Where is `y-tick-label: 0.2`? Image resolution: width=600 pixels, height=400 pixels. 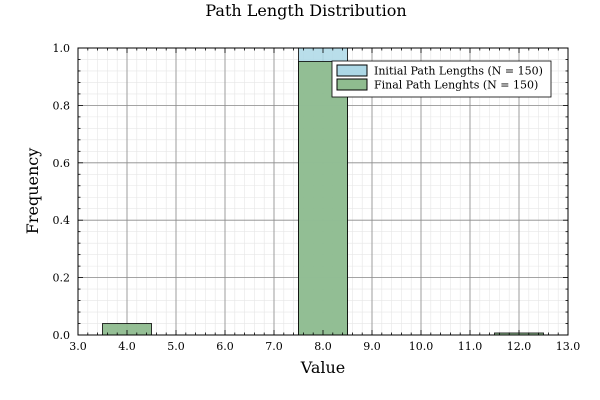
y-tick-label: 0.2 is located at coordinates (62, 278).